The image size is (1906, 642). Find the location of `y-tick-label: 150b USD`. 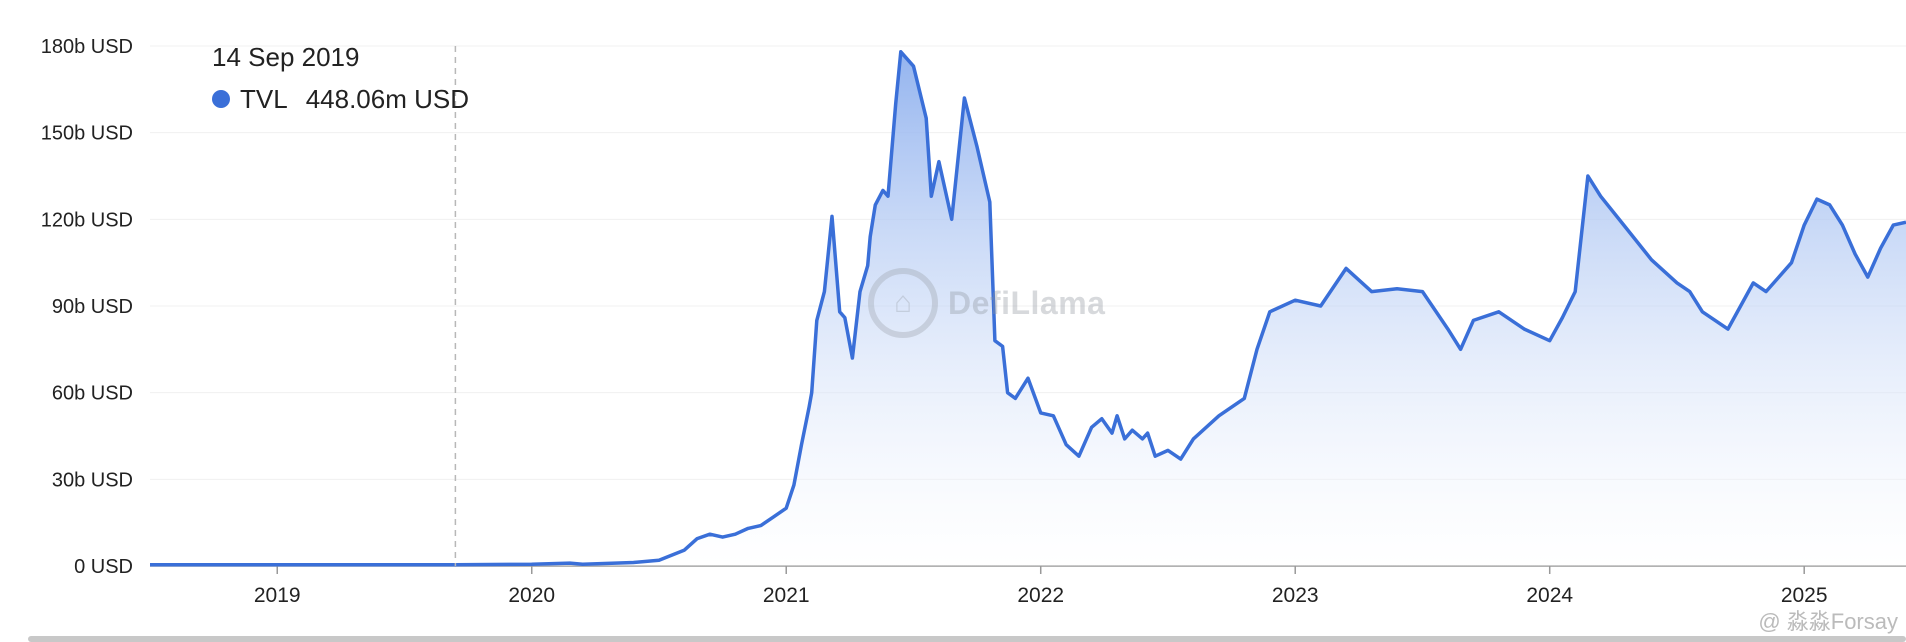

y-tick-label: 150b USD is located at coordinates (87, 134).